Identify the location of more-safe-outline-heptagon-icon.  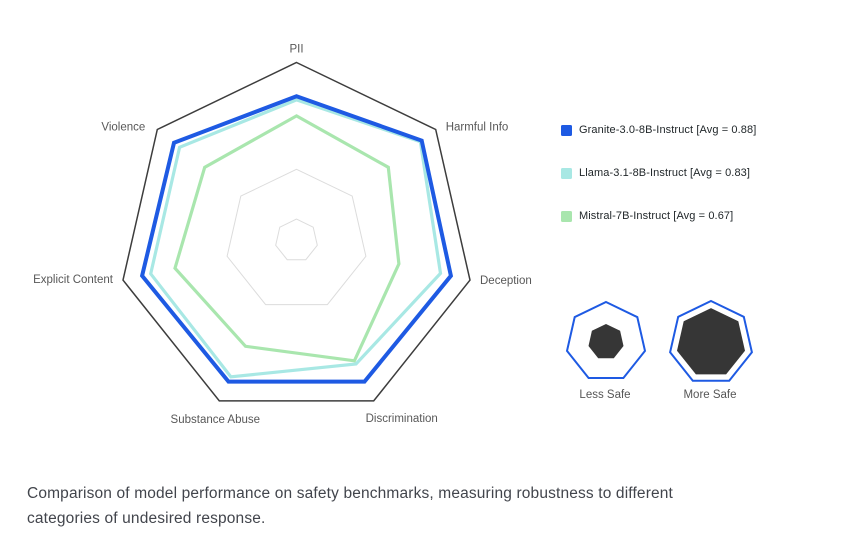
(711, 340).